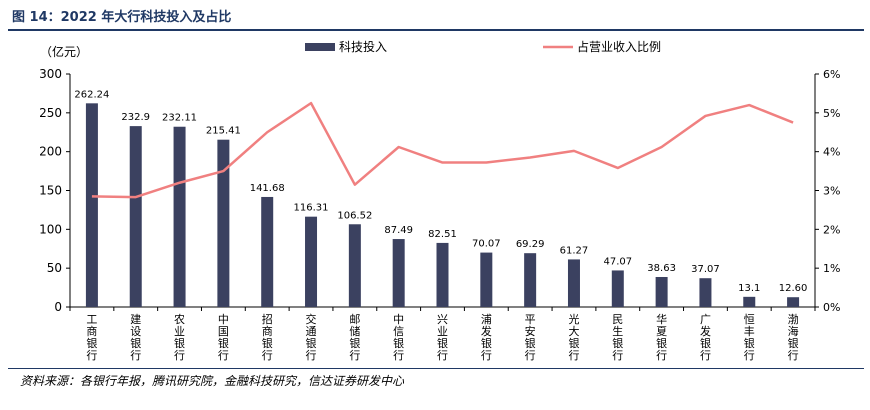  I want to click on y-left-tick-label: 50, so click(54, 268).